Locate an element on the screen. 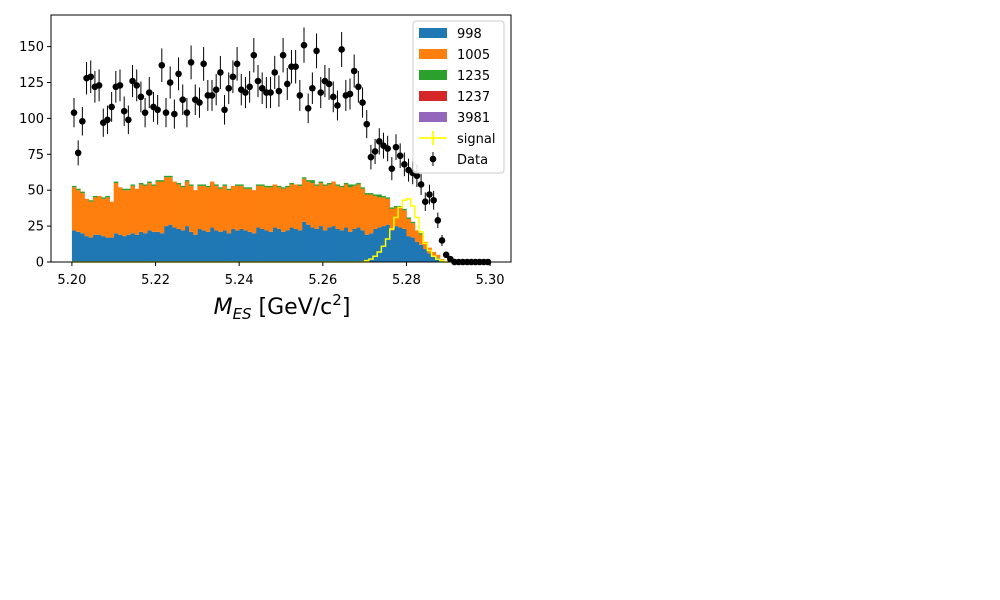 This screenshot has height=600, width=1000. legend: 998 1005 1235 1237 3981 signal Data is located at coordinates (458, 97).